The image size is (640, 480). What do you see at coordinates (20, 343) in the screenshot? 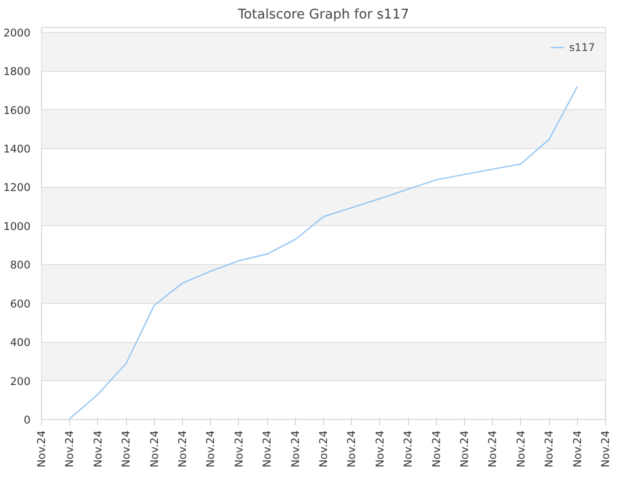
I see `y-tick-label: 400` at bounding box center [20, 343].